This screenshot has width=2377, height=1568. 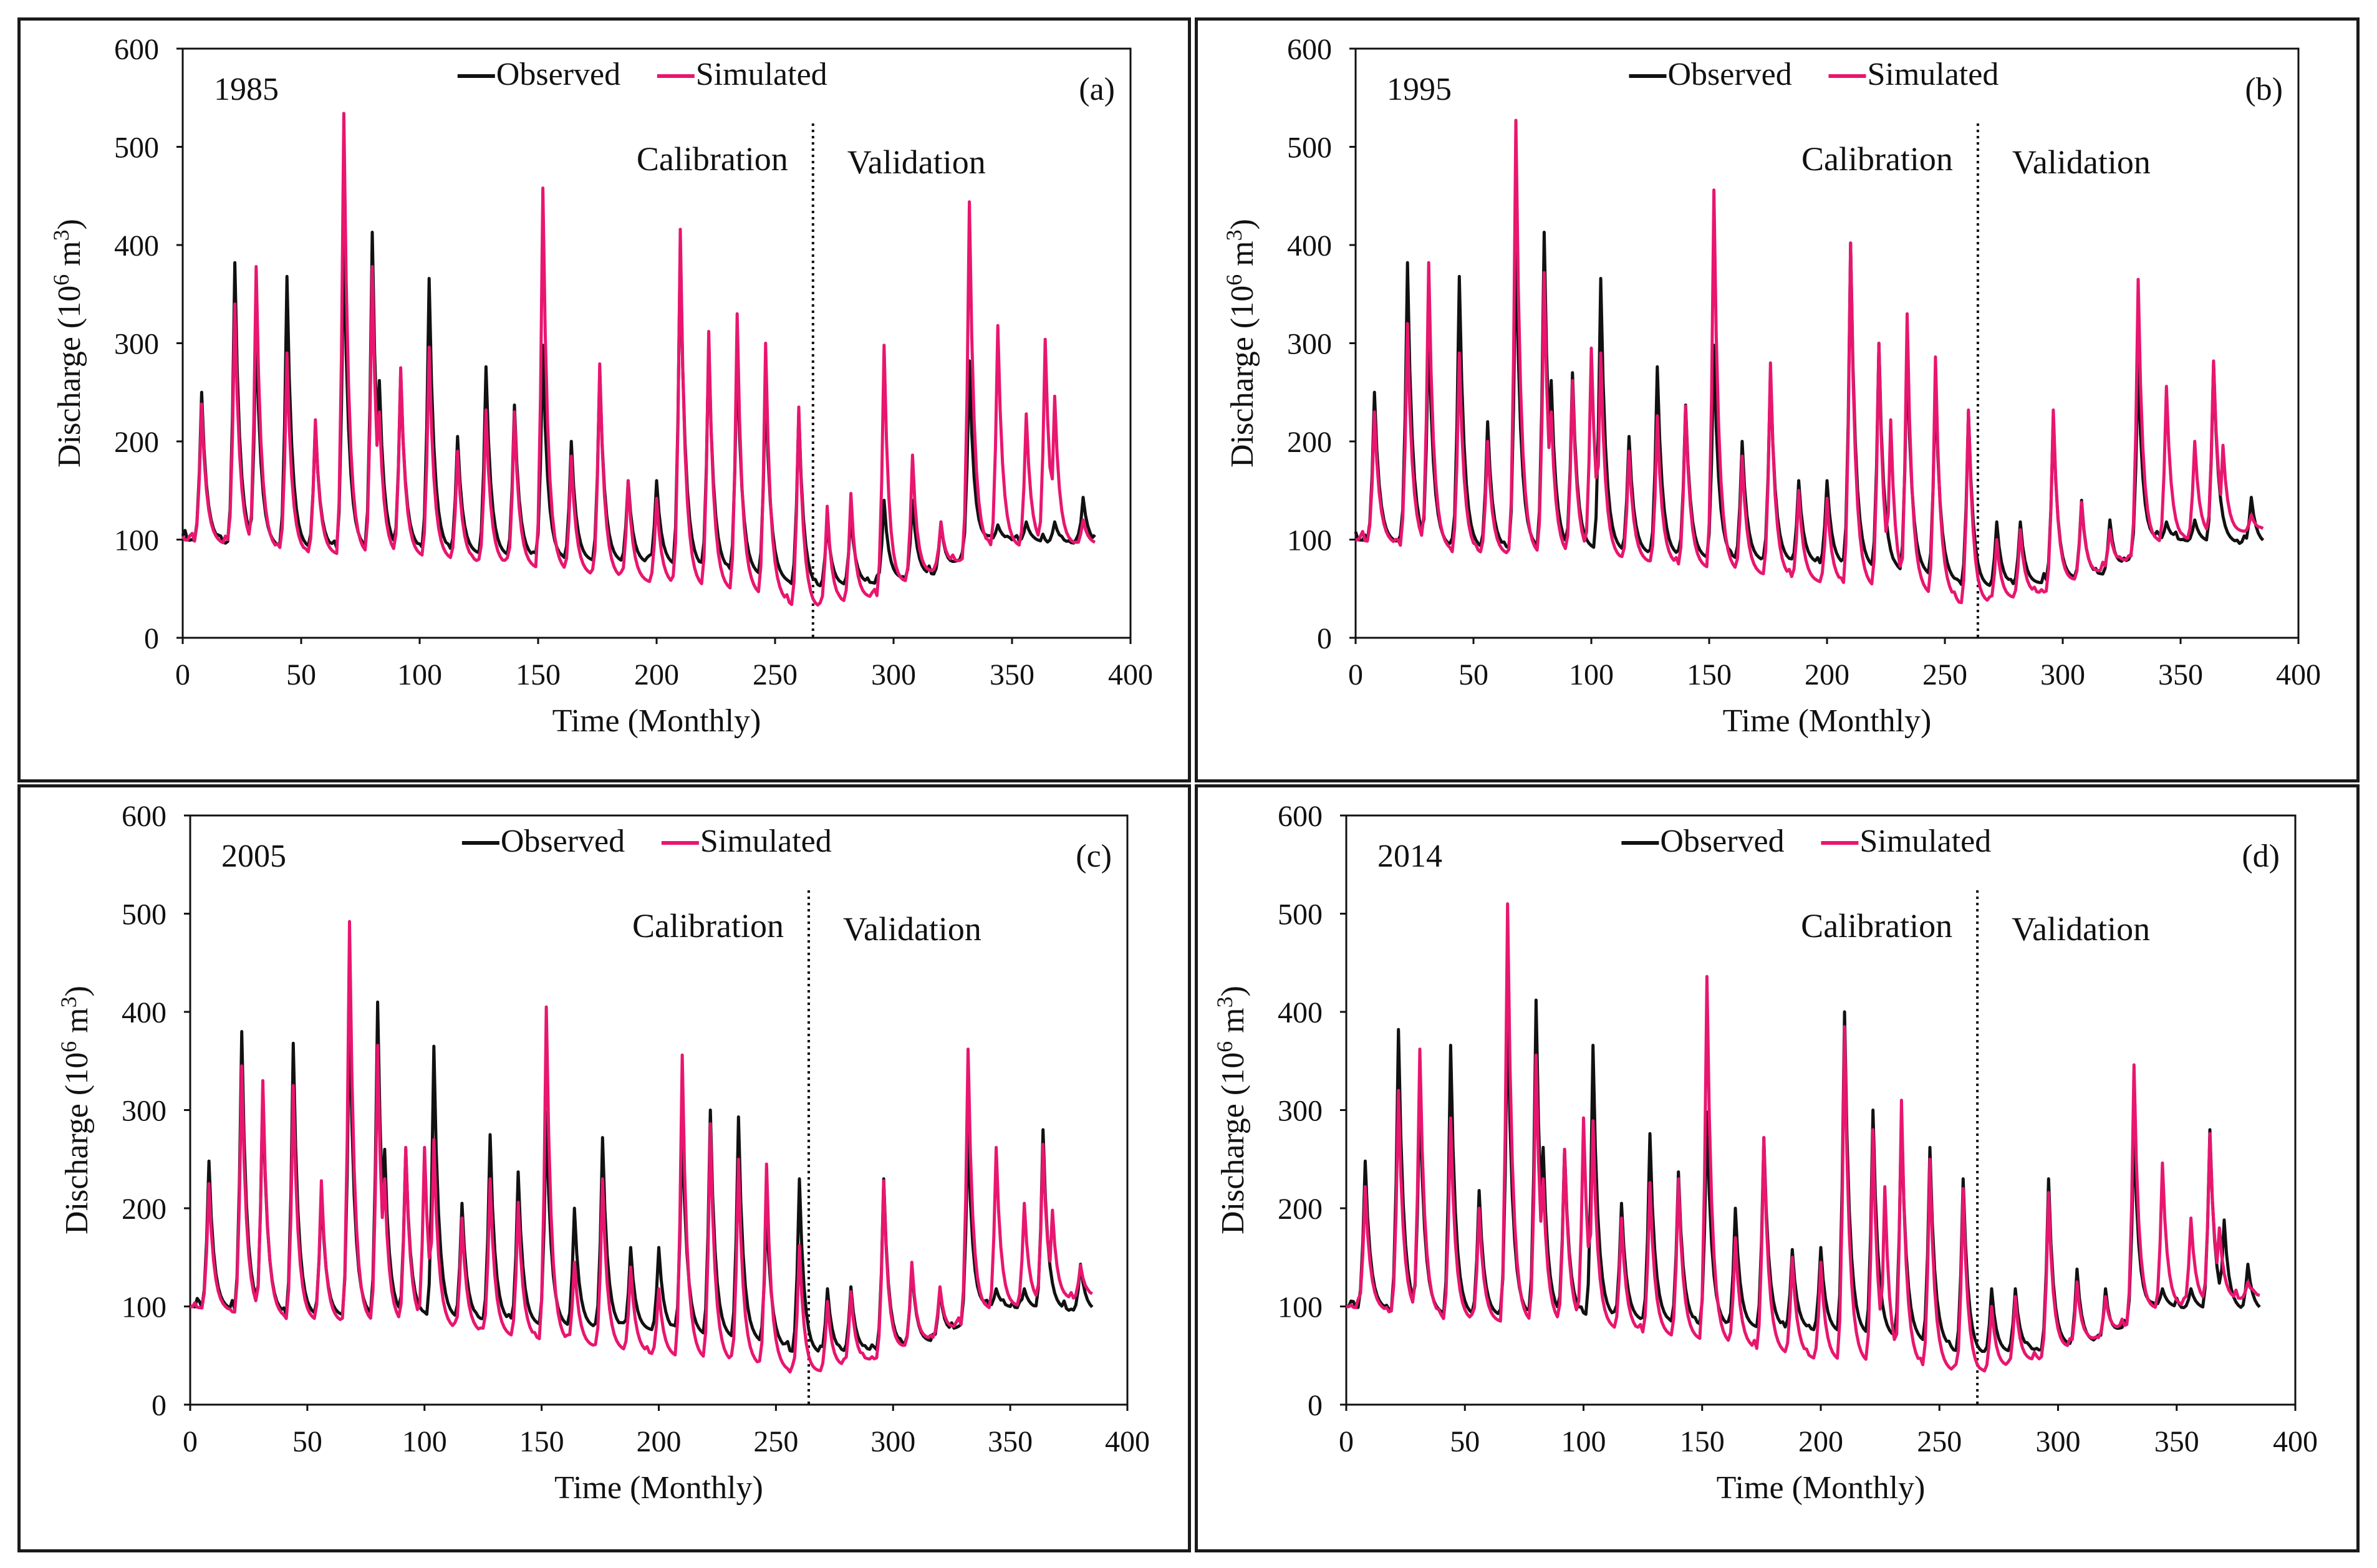 What do you see at coordinates (253, 856) in the screenshot?
I see `year-label: 2005` at bounding box center [253, 856].